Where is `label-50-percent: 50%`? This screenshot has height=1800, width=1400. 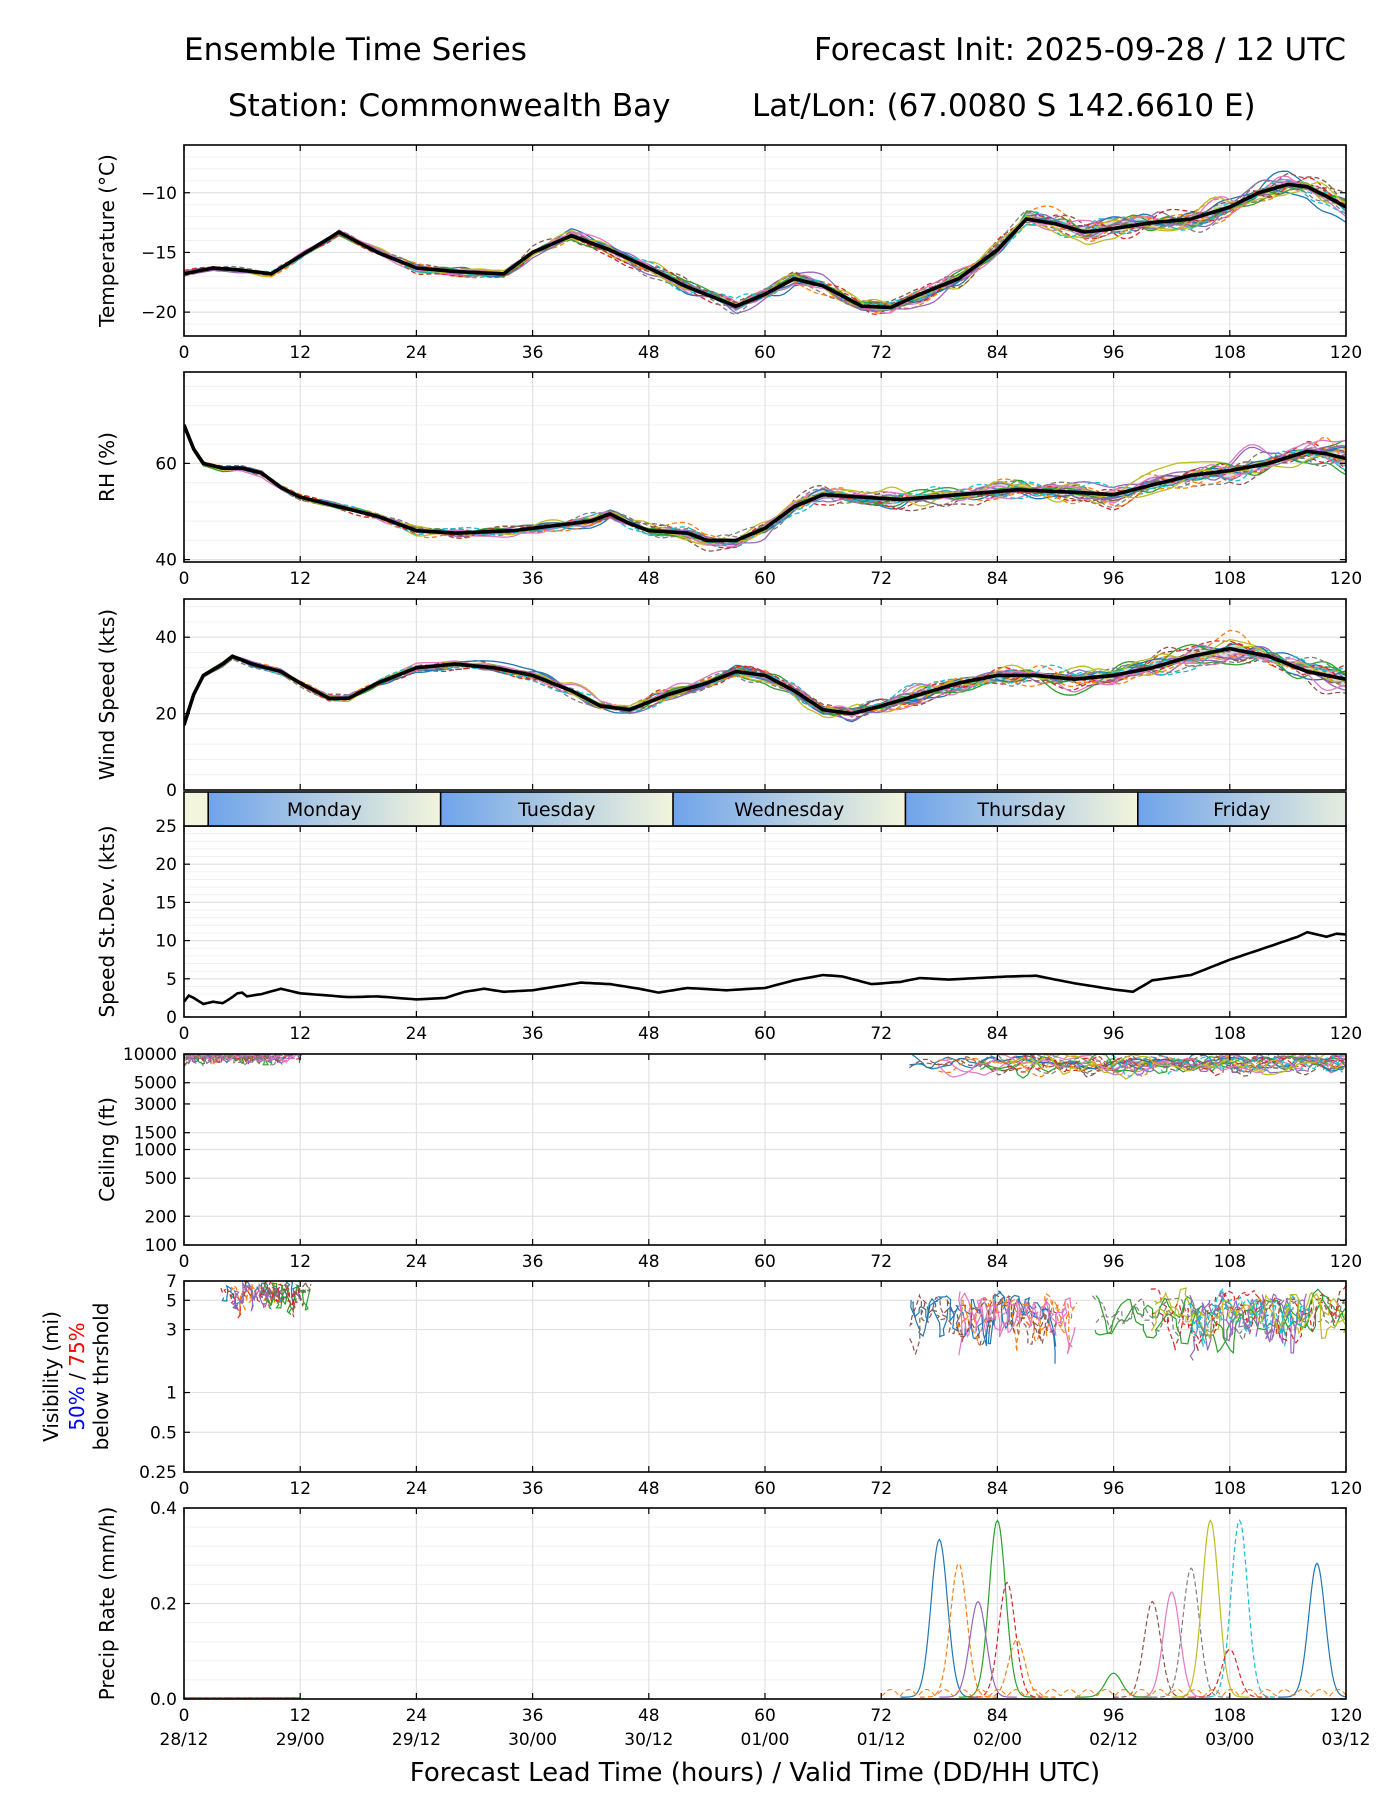
label-50-percent: 50% is located at coordinates (77, 1408).